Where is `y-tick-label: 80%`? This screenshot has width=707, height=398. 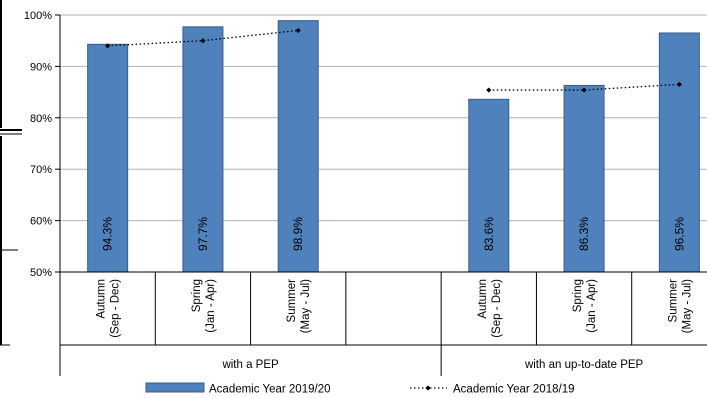 y-tick-label: 80% is located at coordinates (41, 119).